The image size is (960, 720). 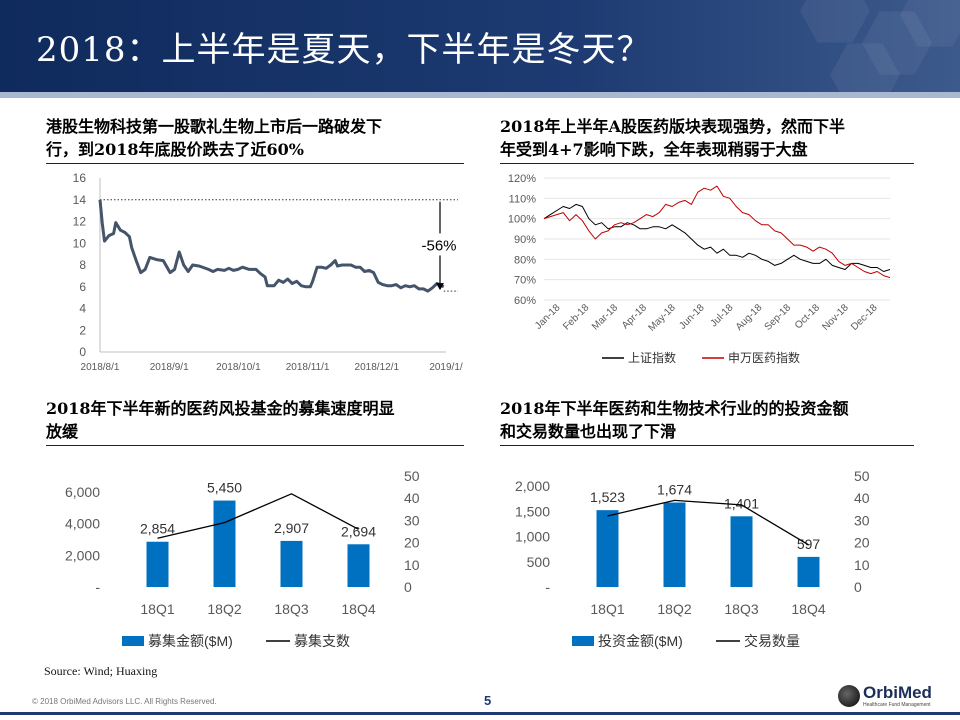 I want to click on x-tick-label: Jan-18, so click(x=548, y=317).